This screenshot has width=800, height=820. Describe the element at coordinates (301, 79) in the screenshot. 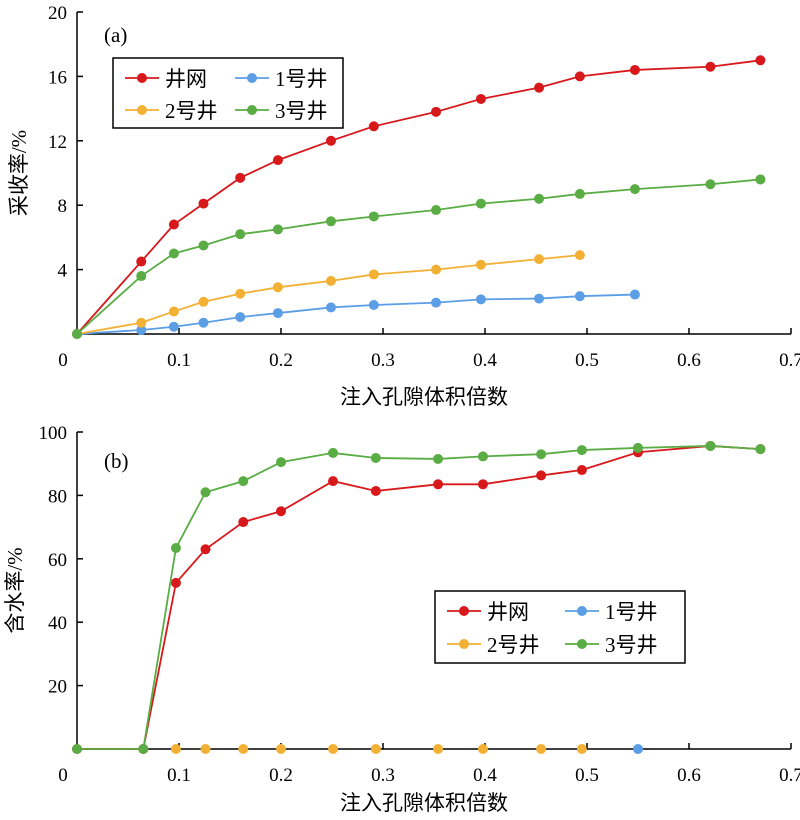

I see `legend-label: 1号井` at that location.